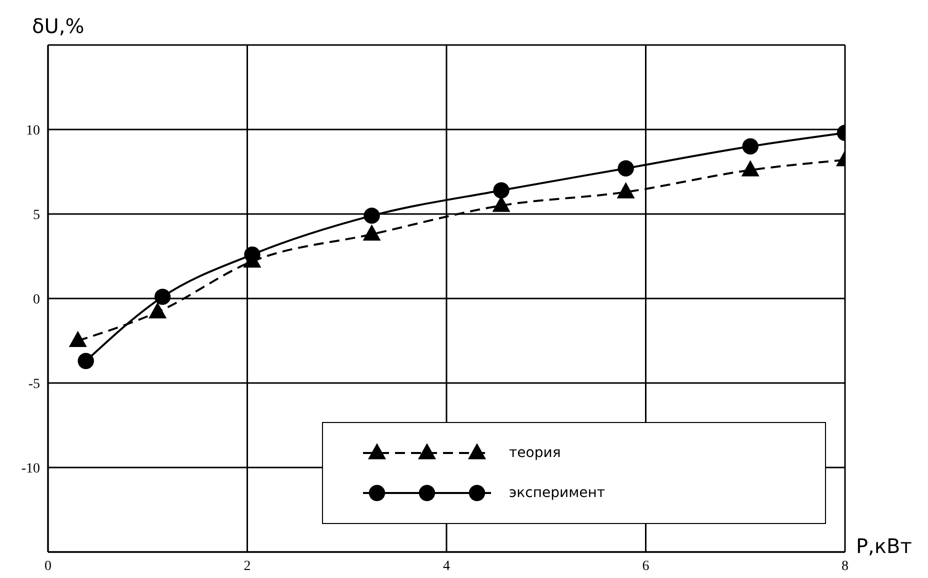 This screenshot has width=928, height=578. What do you see at coordinates (48, 566) in the screenshot?
I see `x-tick-label: 0` at bounding box center [48, 566].